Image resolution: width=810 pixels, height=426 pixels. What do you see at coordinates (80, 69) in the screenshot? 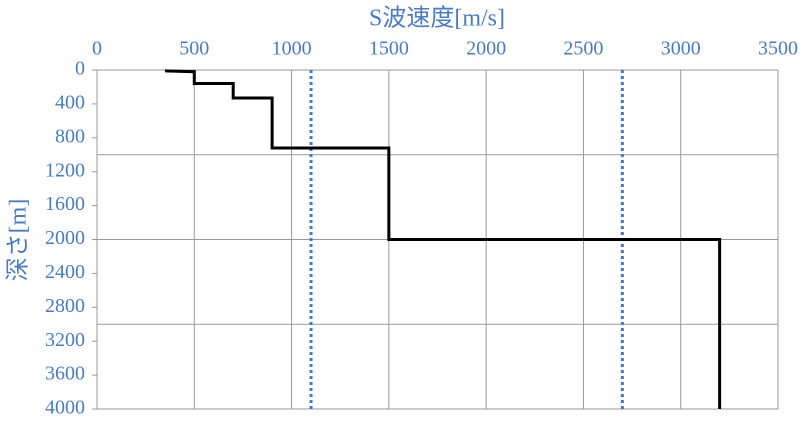
I see `y-tick-label: 0` at bounding box center [80, 69].